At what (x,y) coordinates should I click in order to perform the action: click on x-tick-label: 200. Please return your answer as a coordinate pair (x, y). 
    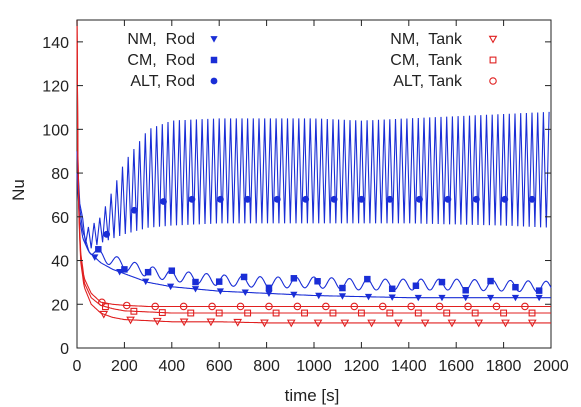
    Looking at the image, I should click on (124, 366).